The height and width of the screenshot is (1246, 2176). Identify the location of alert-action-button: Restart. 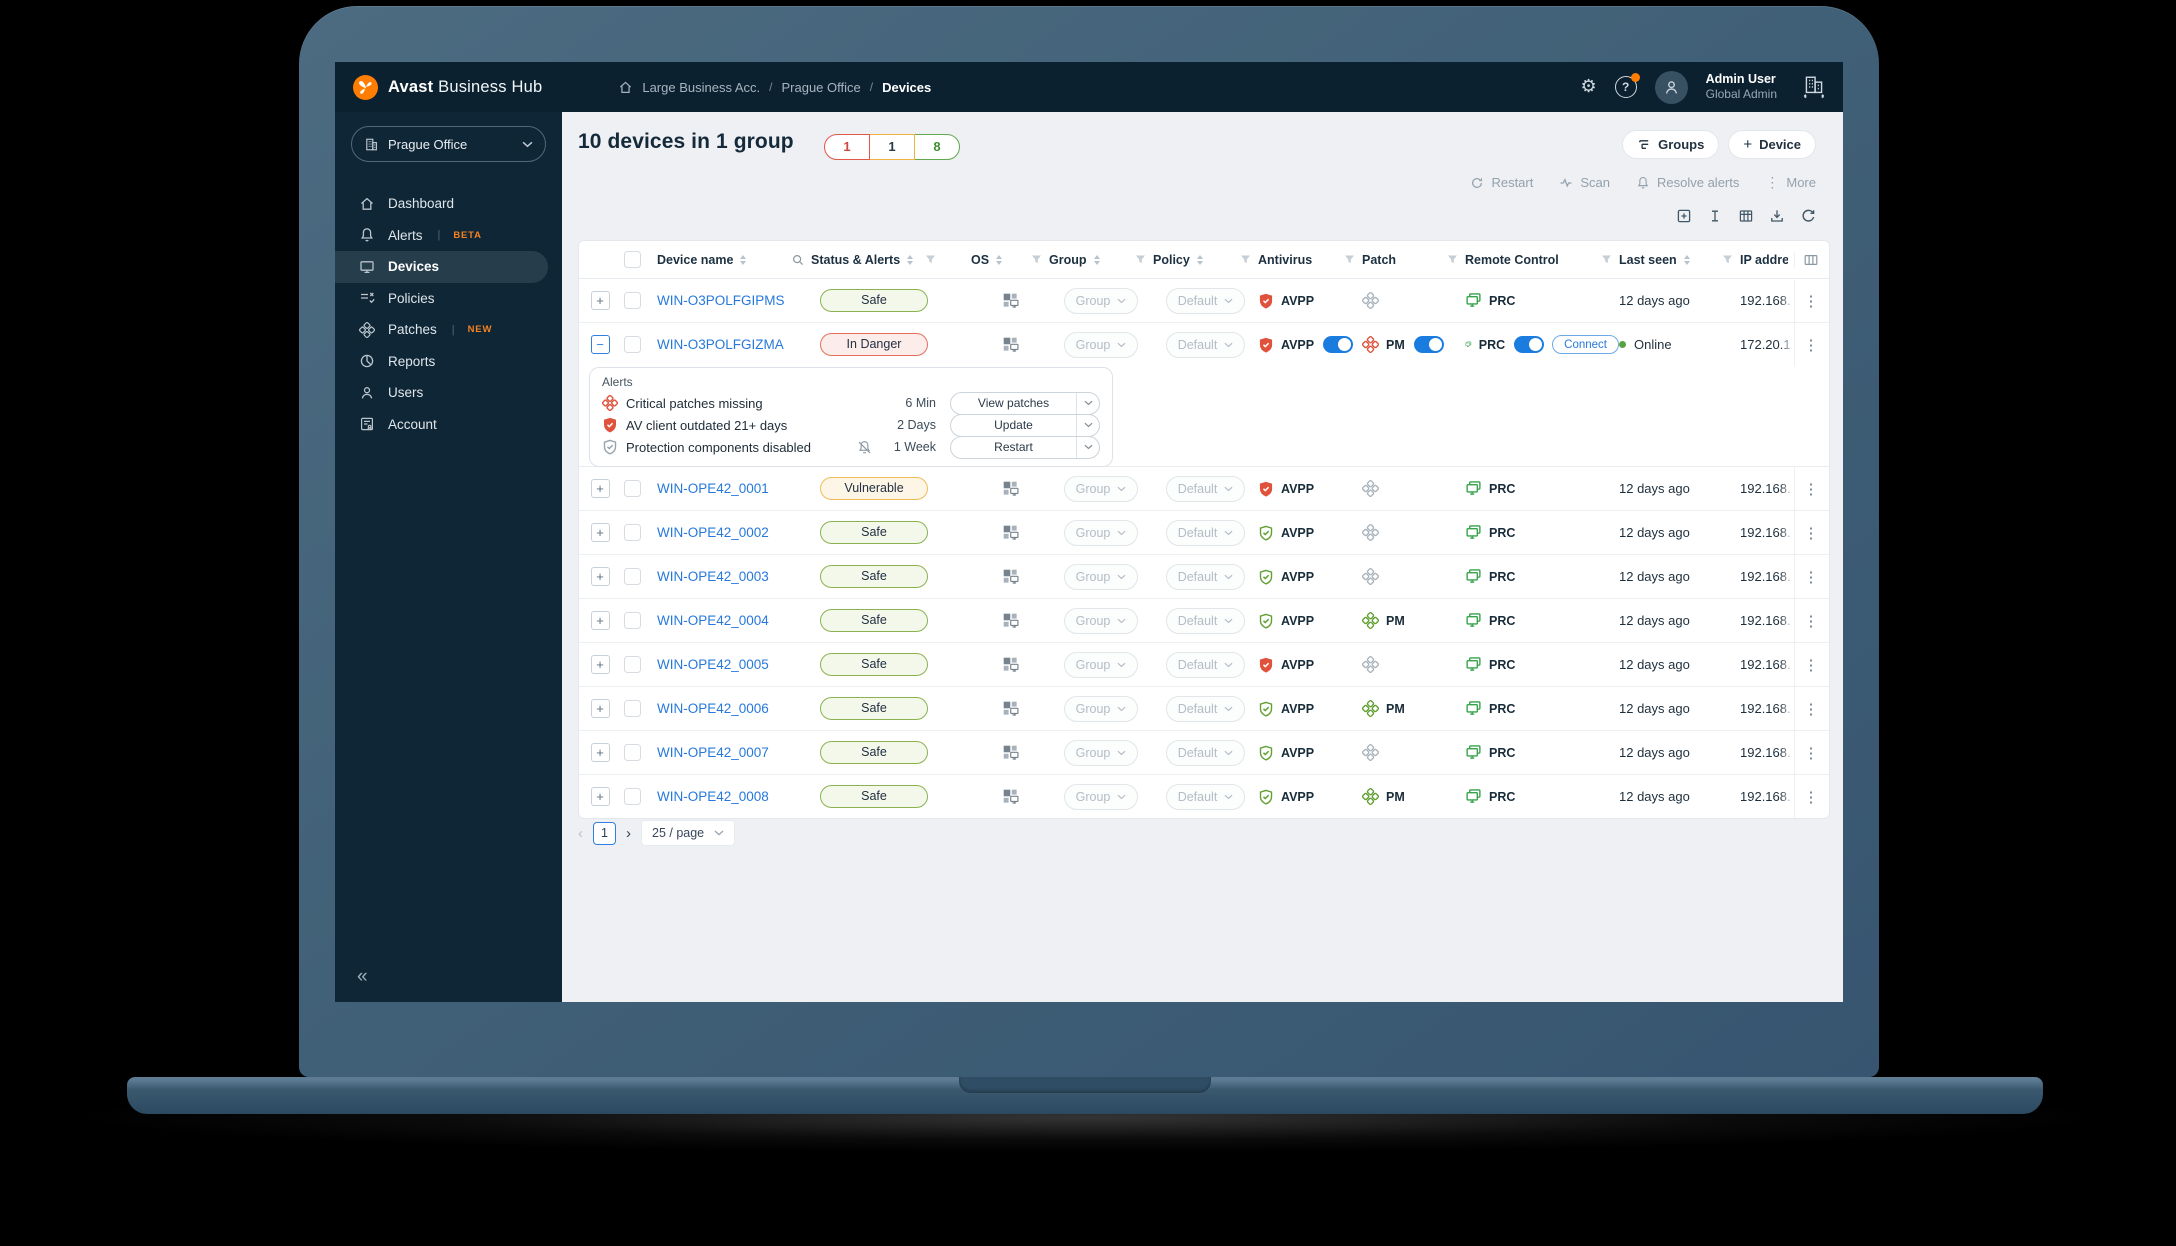
(1025, 447).